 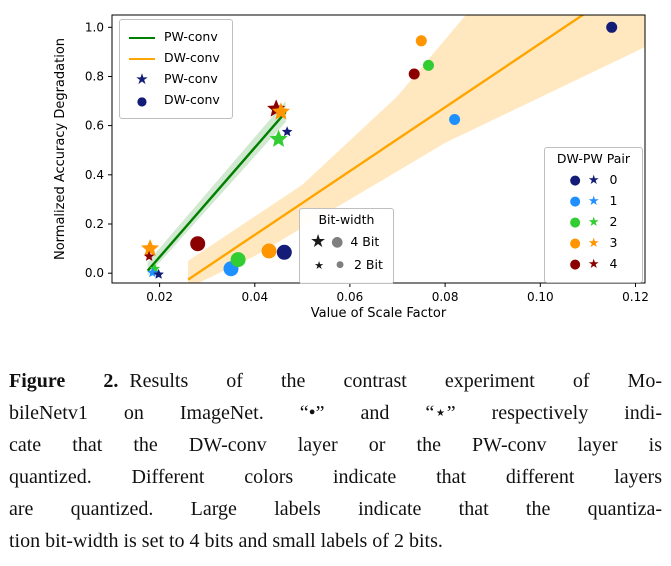 What do you see at coordinates (254, 297) in the screenshot?
I see `svg-text: 0.04` at bounding box center [254, 297].